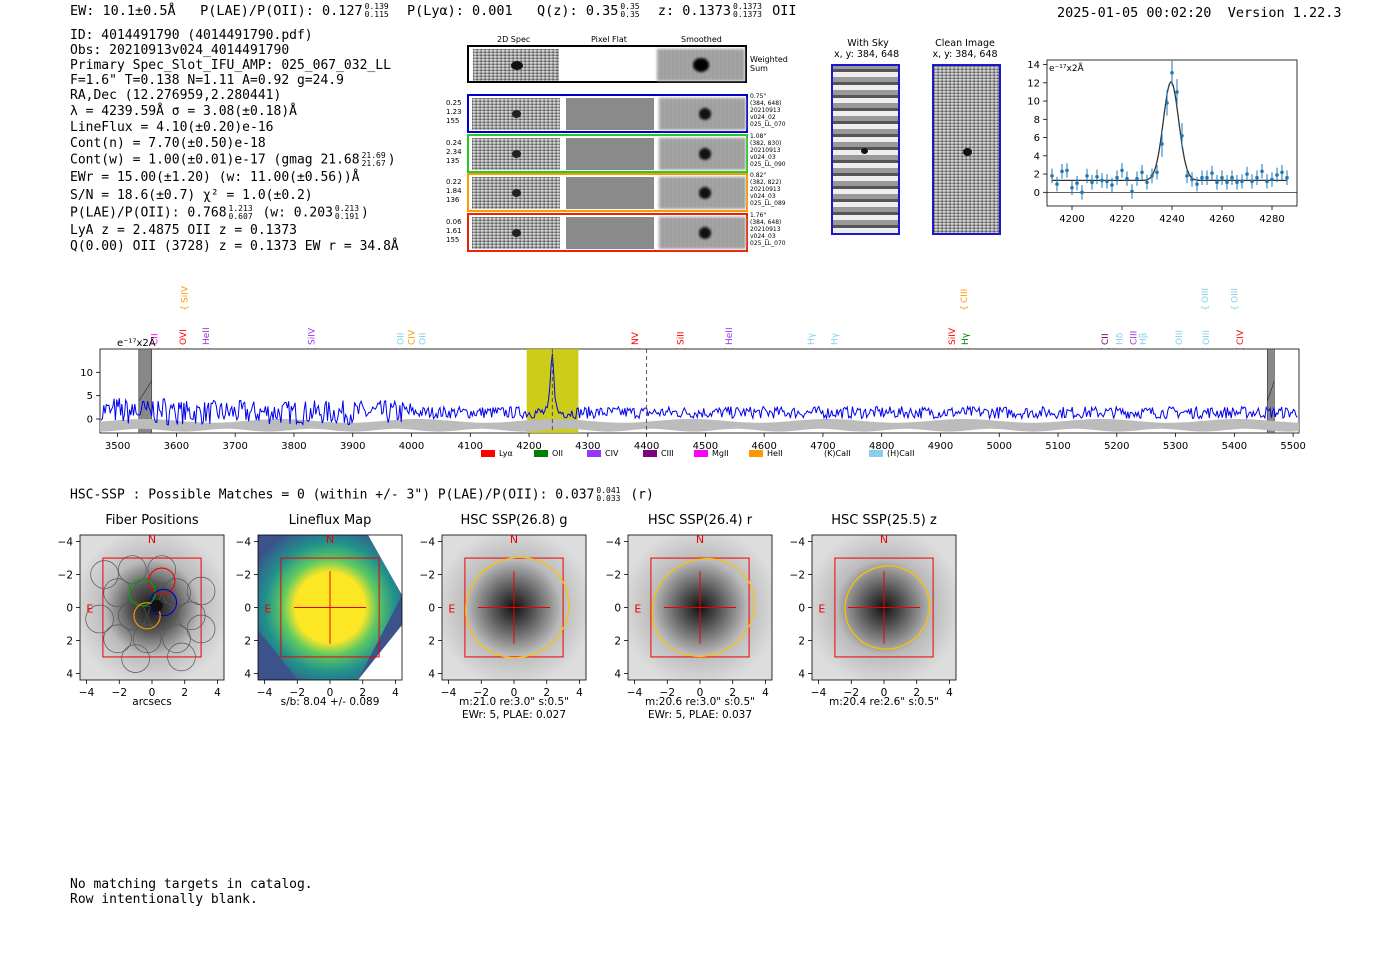  I want to click on hsc-summary-lo: 0.033, so click(608, 498).